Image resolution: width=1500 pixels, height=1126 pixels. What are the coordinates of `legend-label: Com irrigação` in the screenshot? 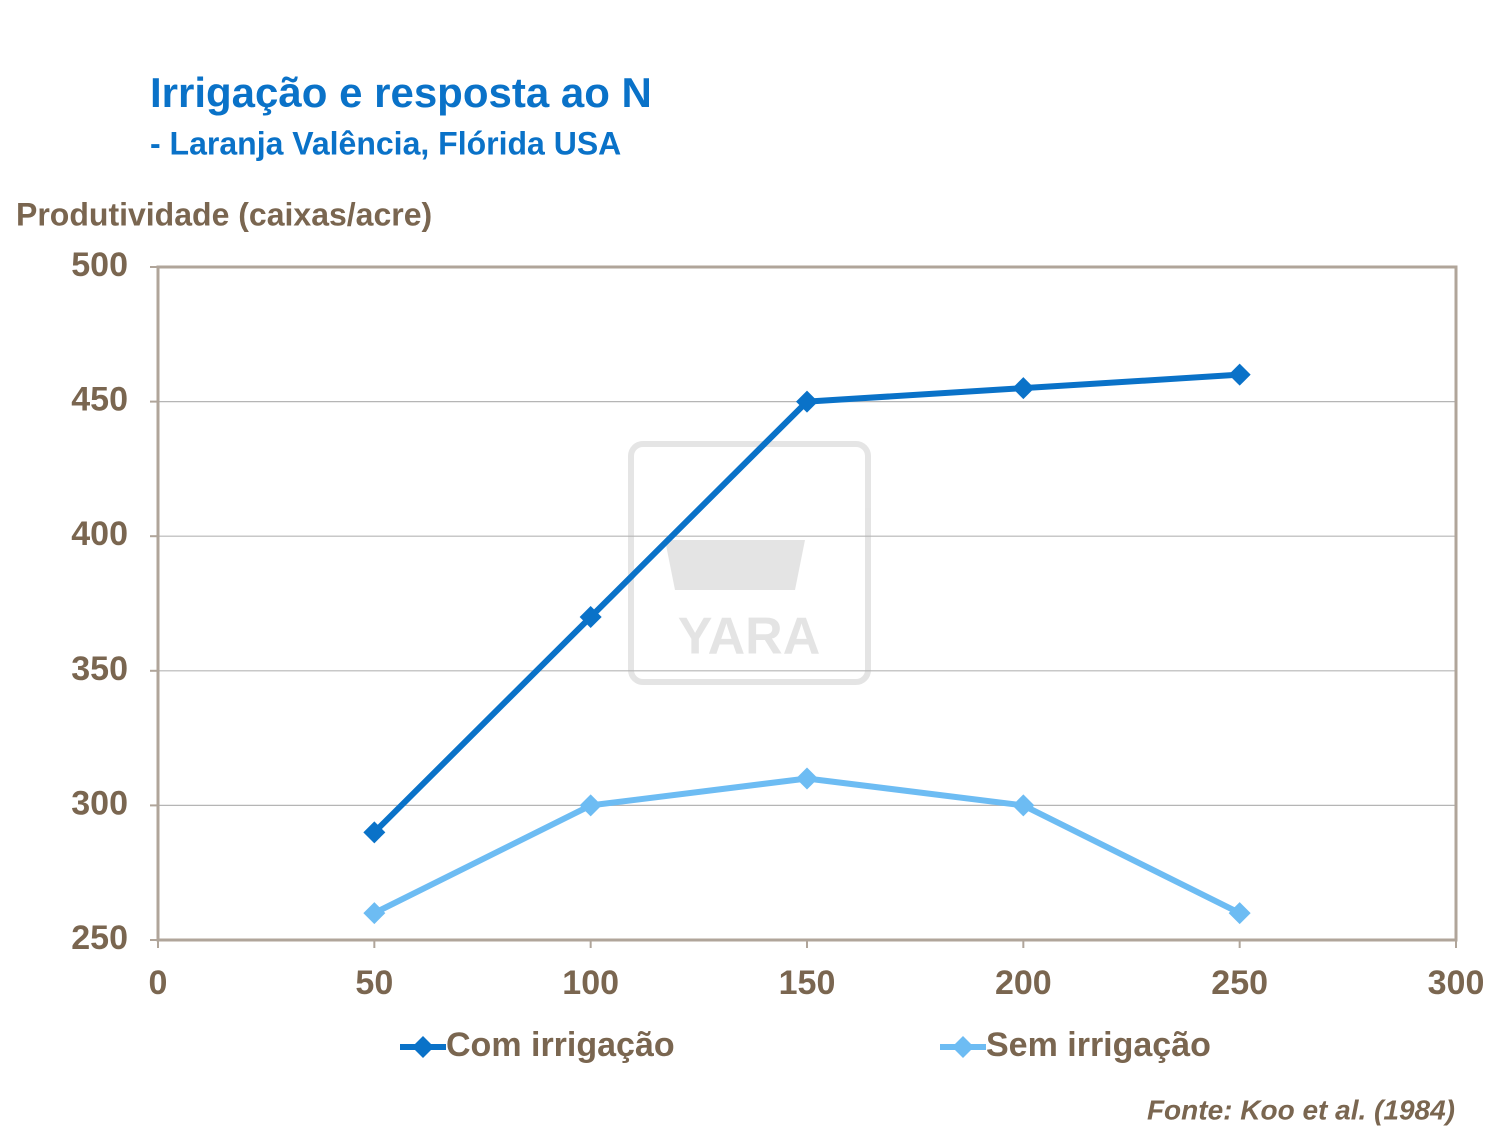 It's located at (560, 1045).